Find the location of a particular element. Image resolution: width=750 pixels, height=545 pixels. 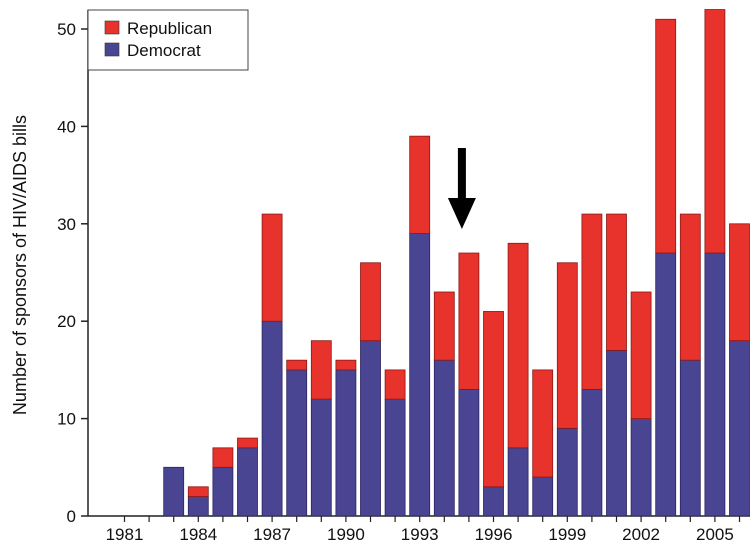

annotation-arrow is located at coordinates (461, 188).